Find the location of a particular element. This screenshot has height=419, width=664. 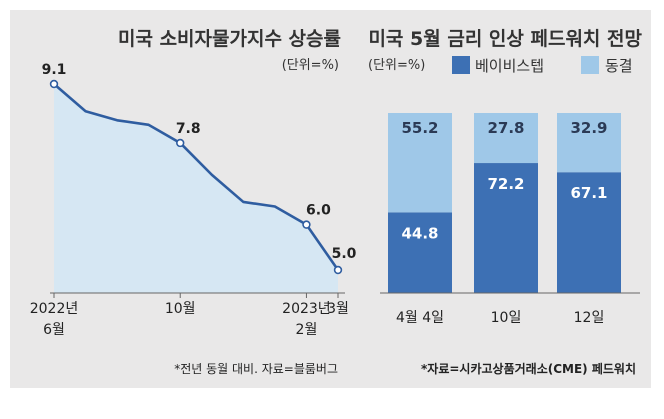

cpi-chart-title: 미국 소비자물가지수 상승률 is located at coordinates (229, 39).